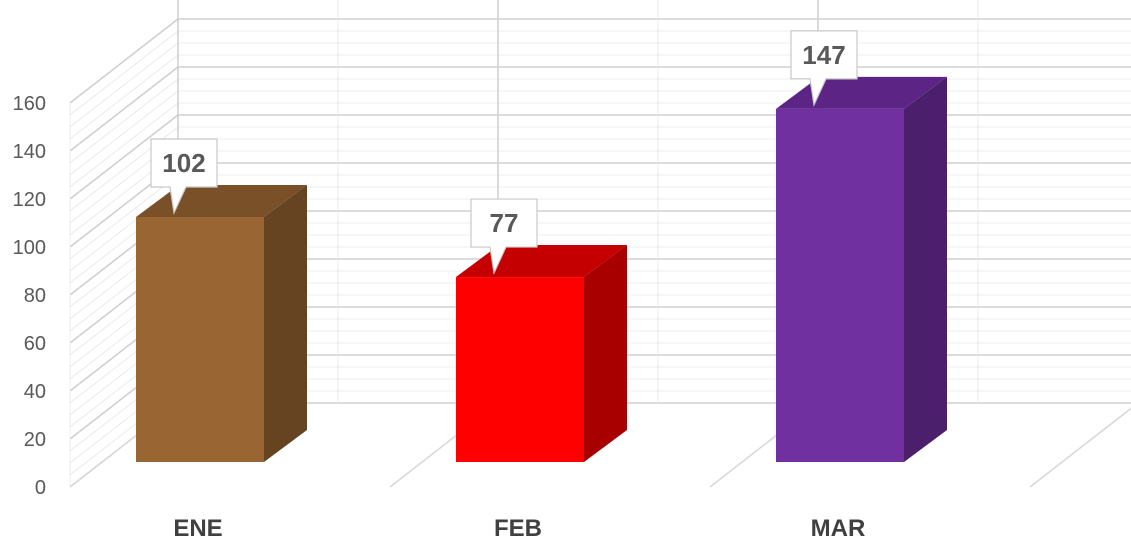 The width and height of the screenshot is (1131, 539). Describe the element at coordinates (29, 200) in the screenshot. I see `y-tick-label: 120` at that location.